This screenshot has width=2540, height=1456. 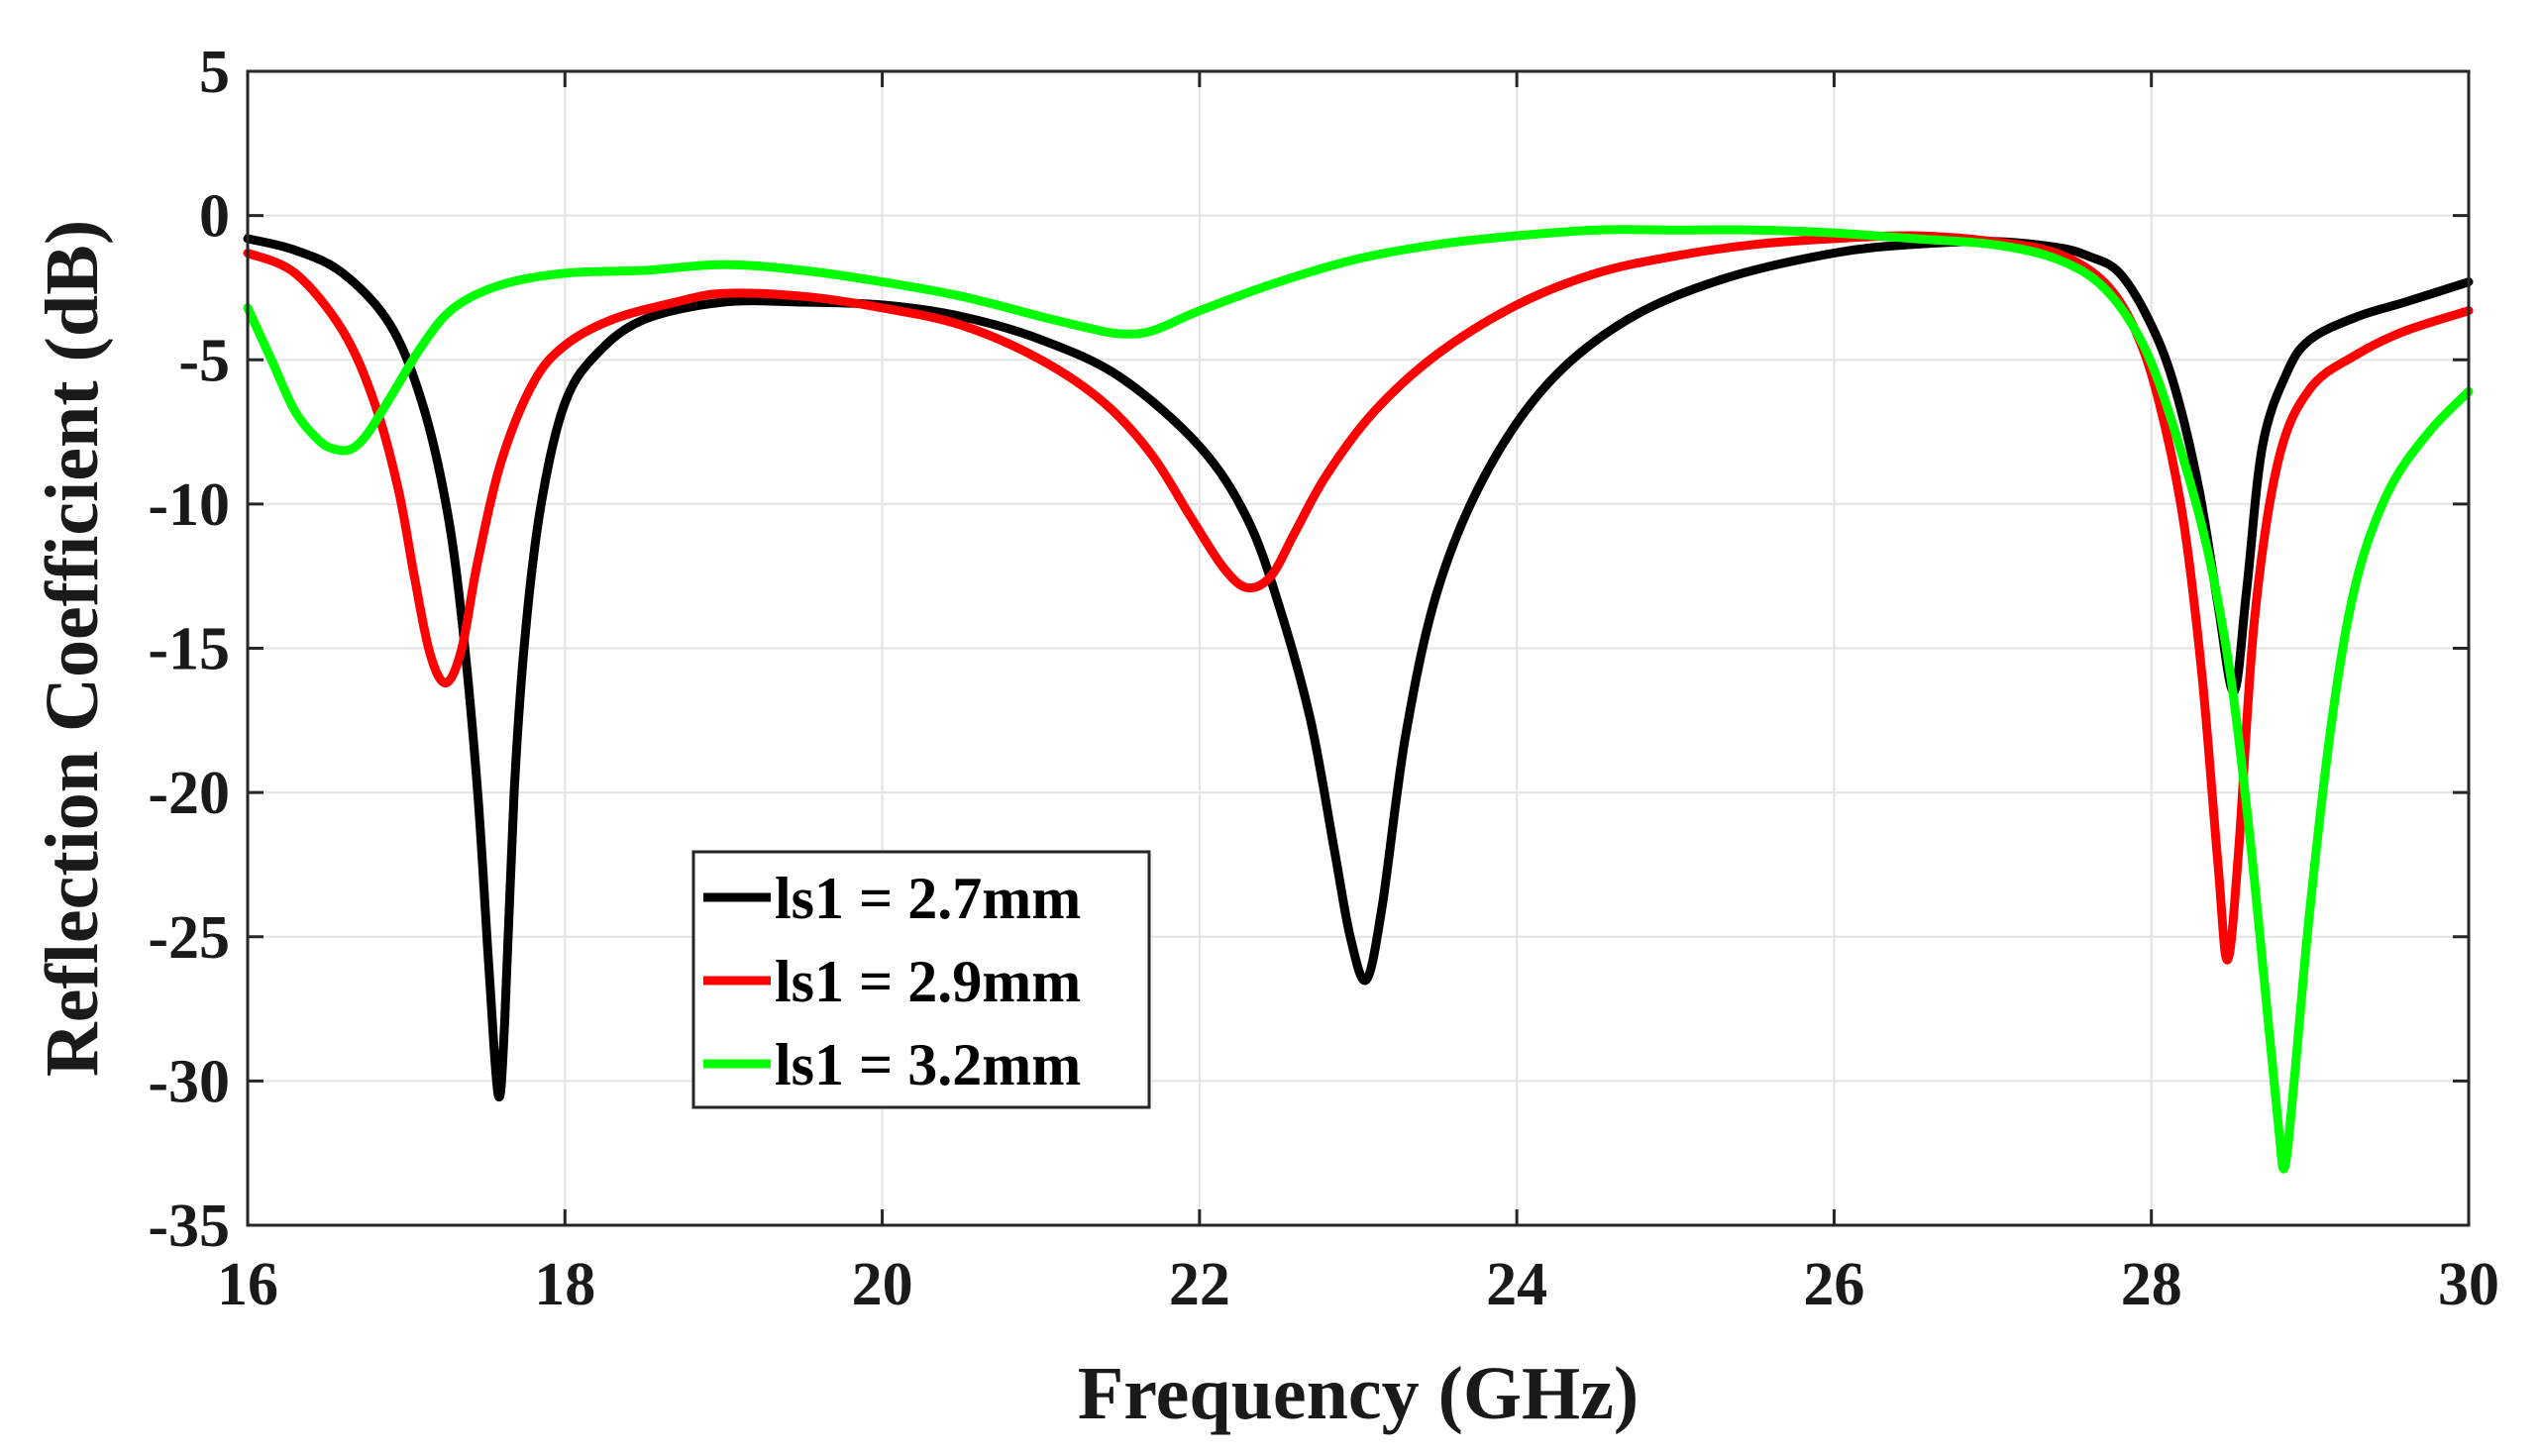 I want to click on y-axis-label: Reflection Coefficient (dB), so click(x=72, y=648).